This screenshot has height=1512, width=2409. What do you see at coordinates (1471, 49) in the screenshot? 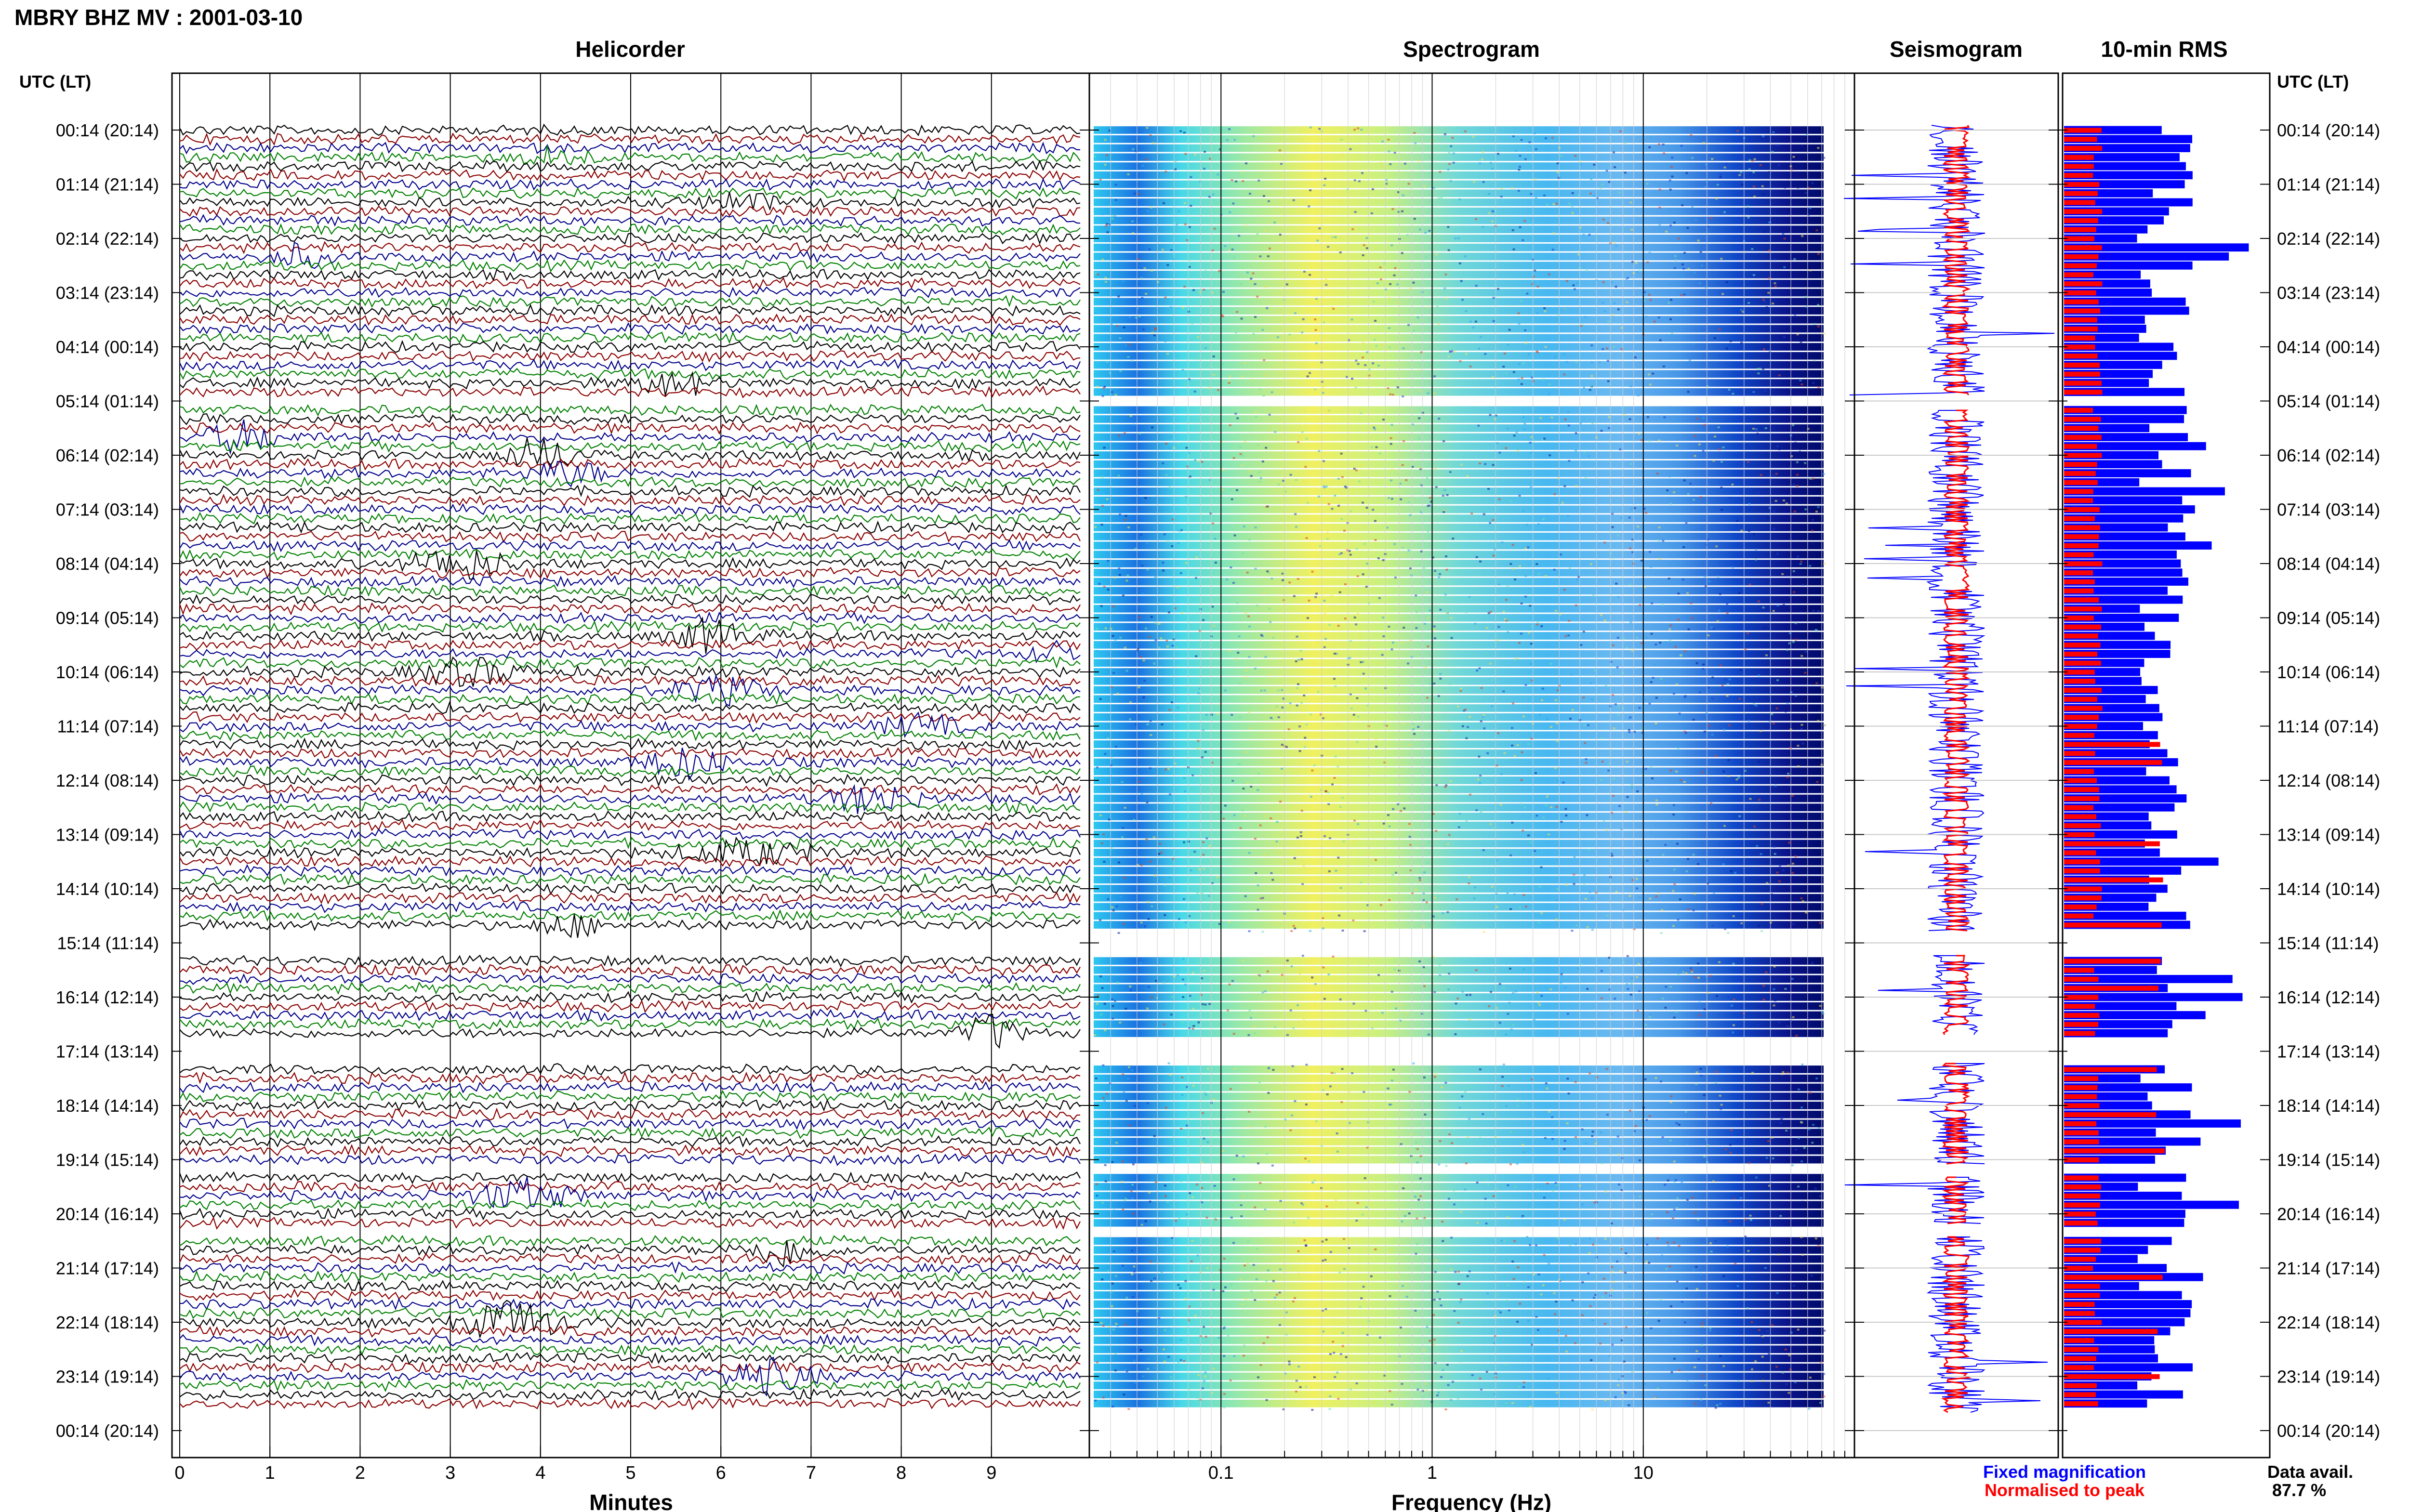
I see `spectrogram-title: Spectrogram` at bounding box center [1471, 49].